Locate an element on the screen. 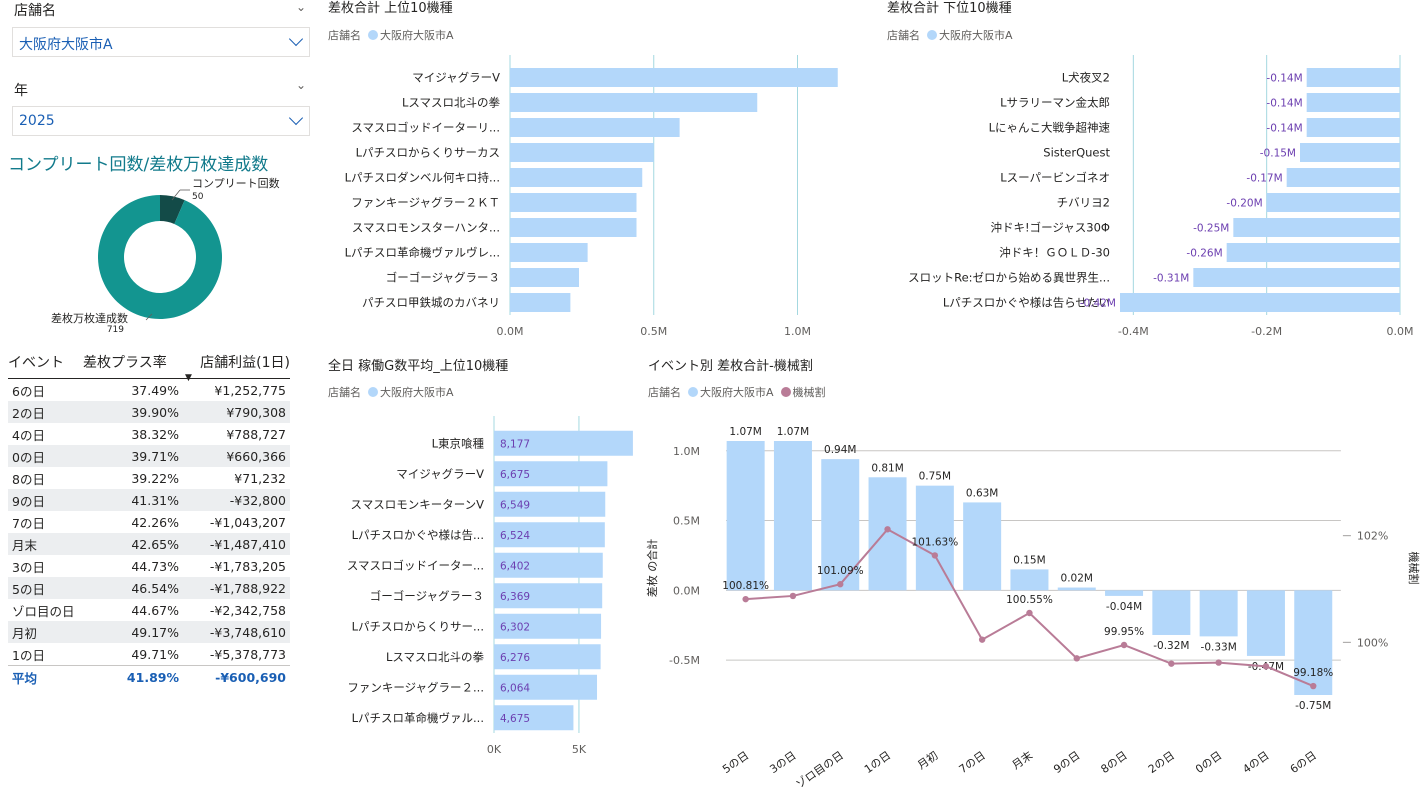  gcount-legend: 店舗名 大阪府大阪市A is located at coordinates (391, 392).